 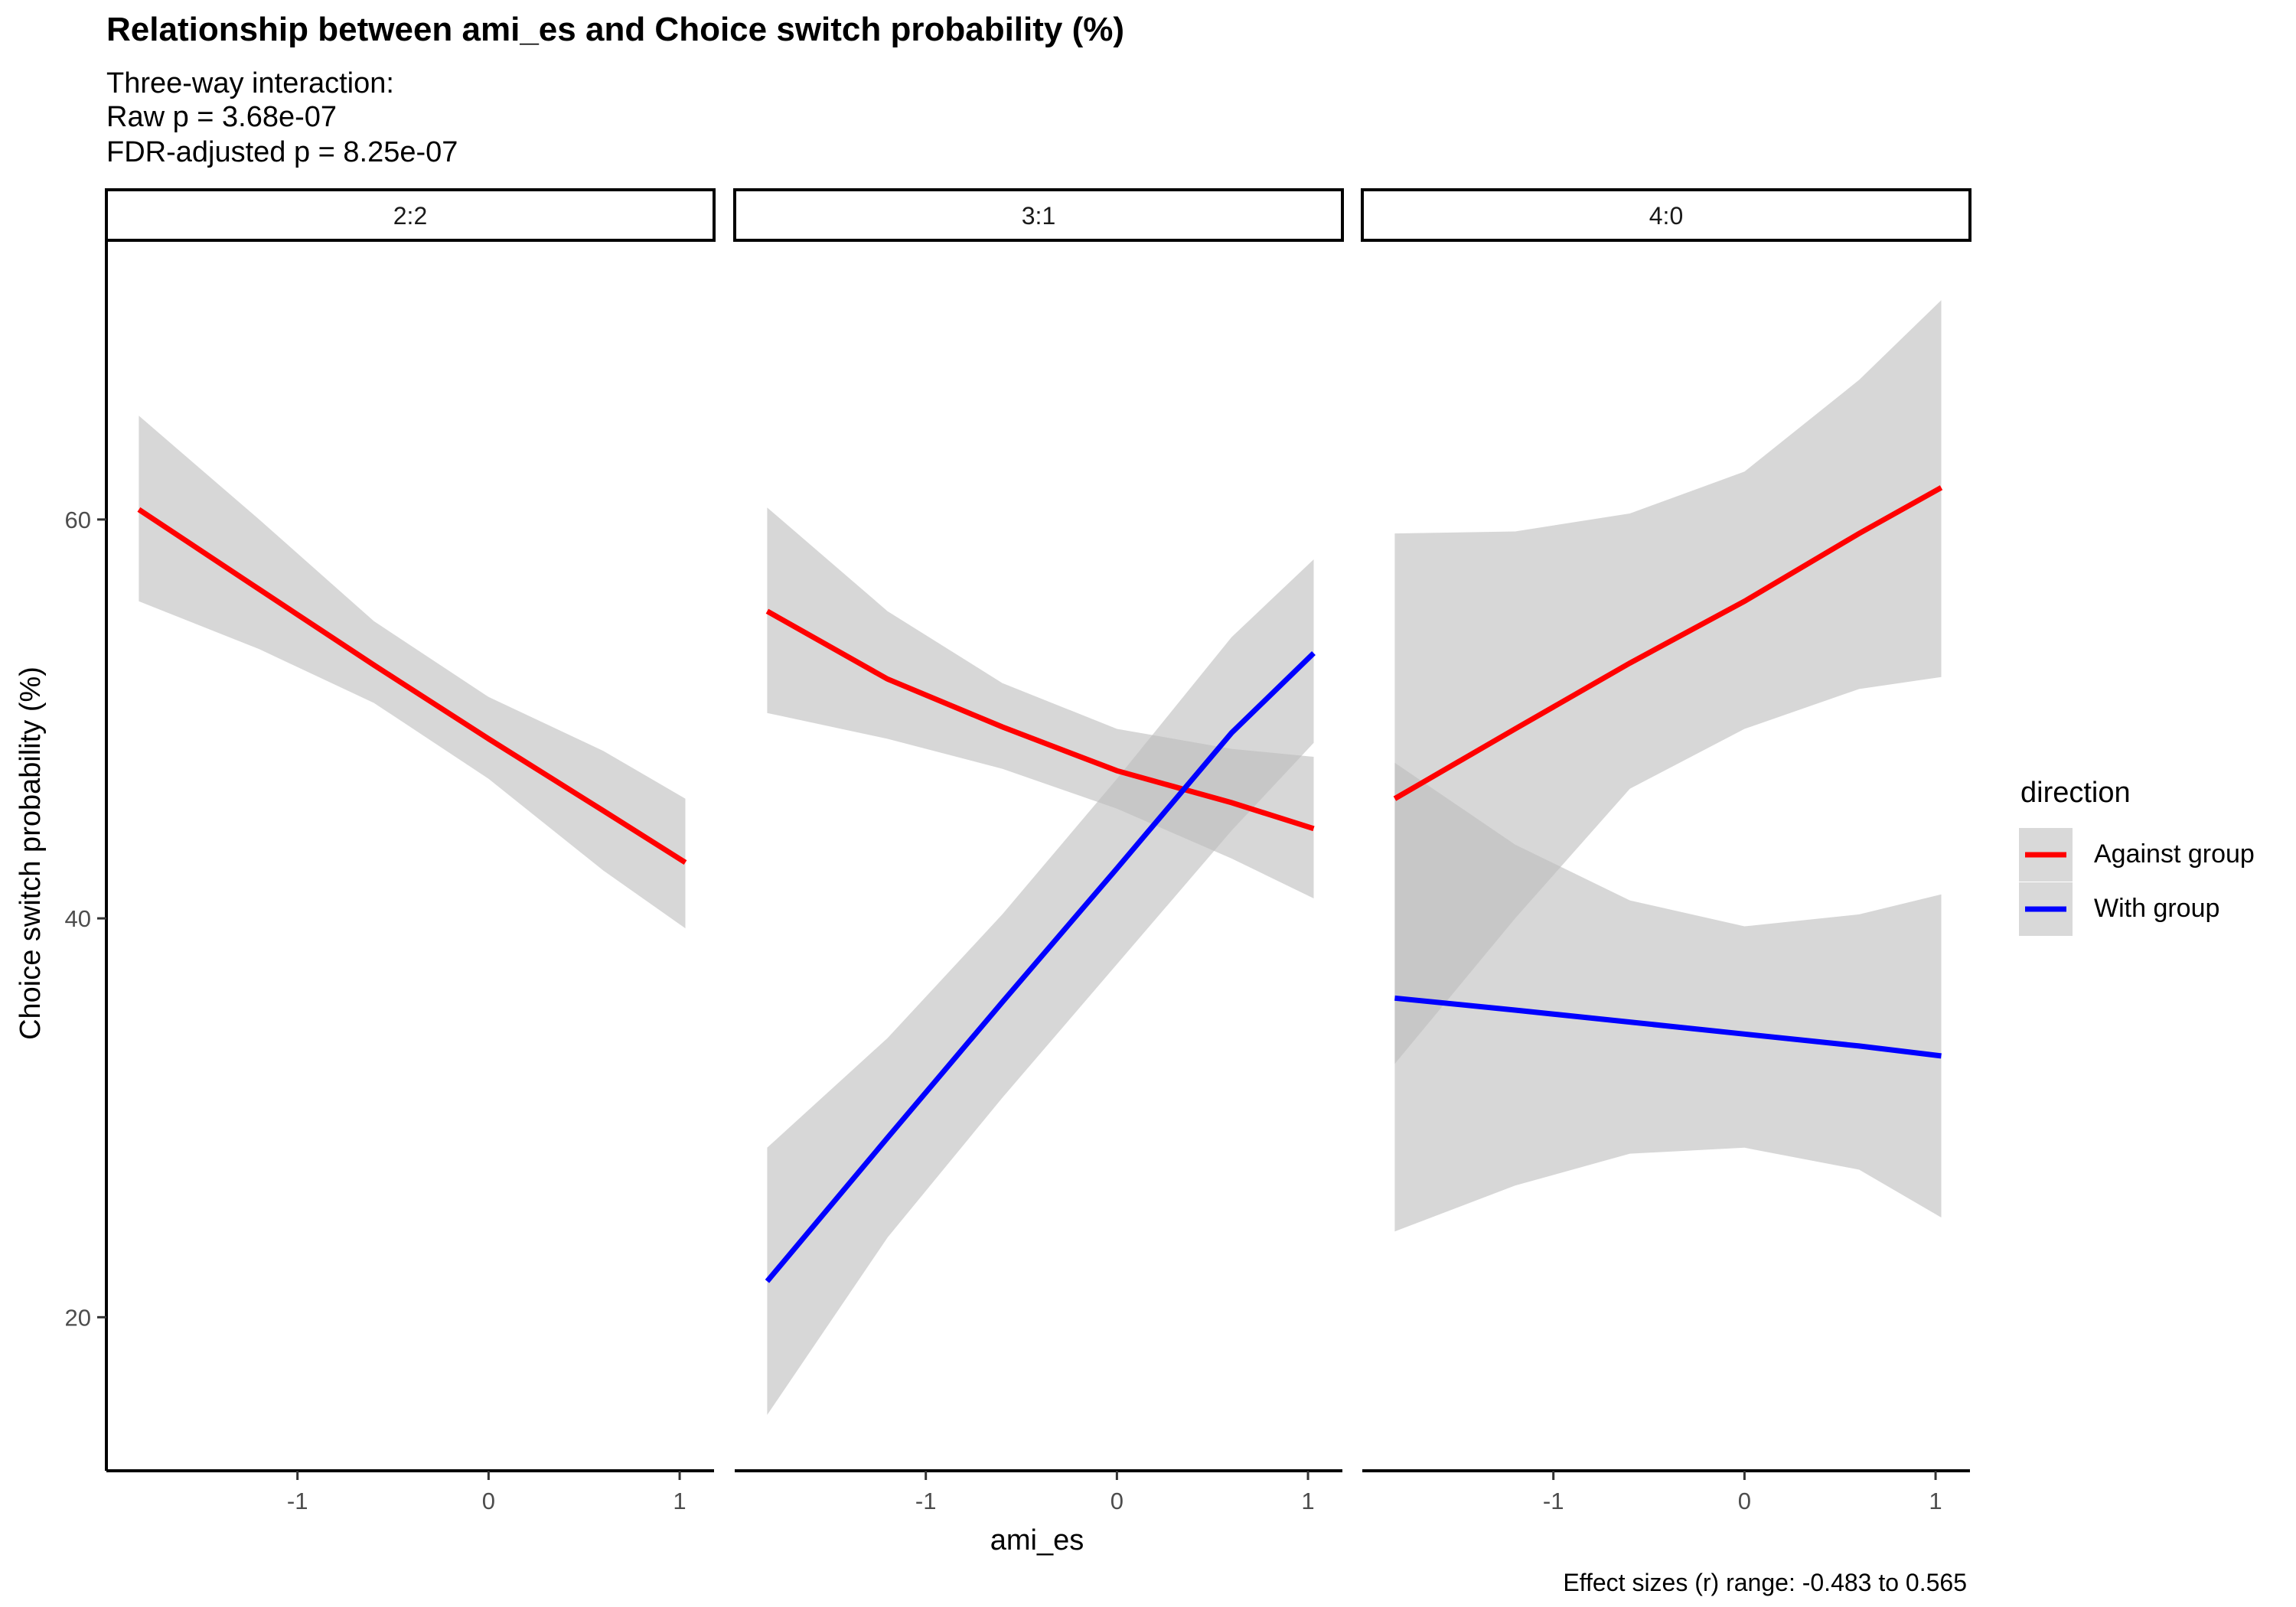 I want to click on fit-line-4-0-against-group, so click(x=1668, y=643).